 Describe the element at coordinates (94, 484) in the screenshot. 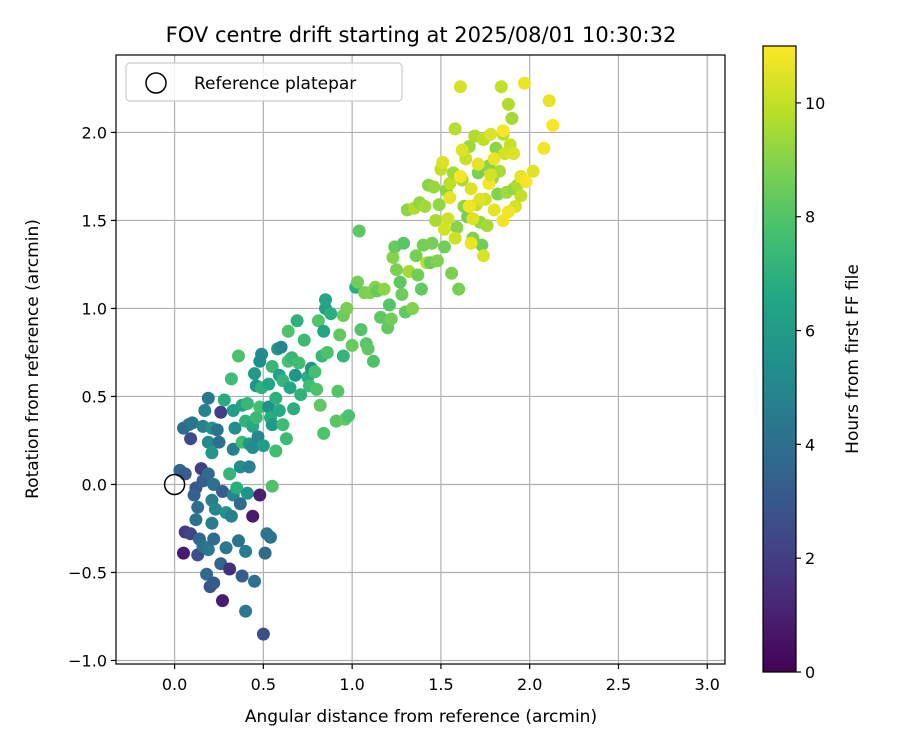

I see `y-tick-label: 0.0` at that location.